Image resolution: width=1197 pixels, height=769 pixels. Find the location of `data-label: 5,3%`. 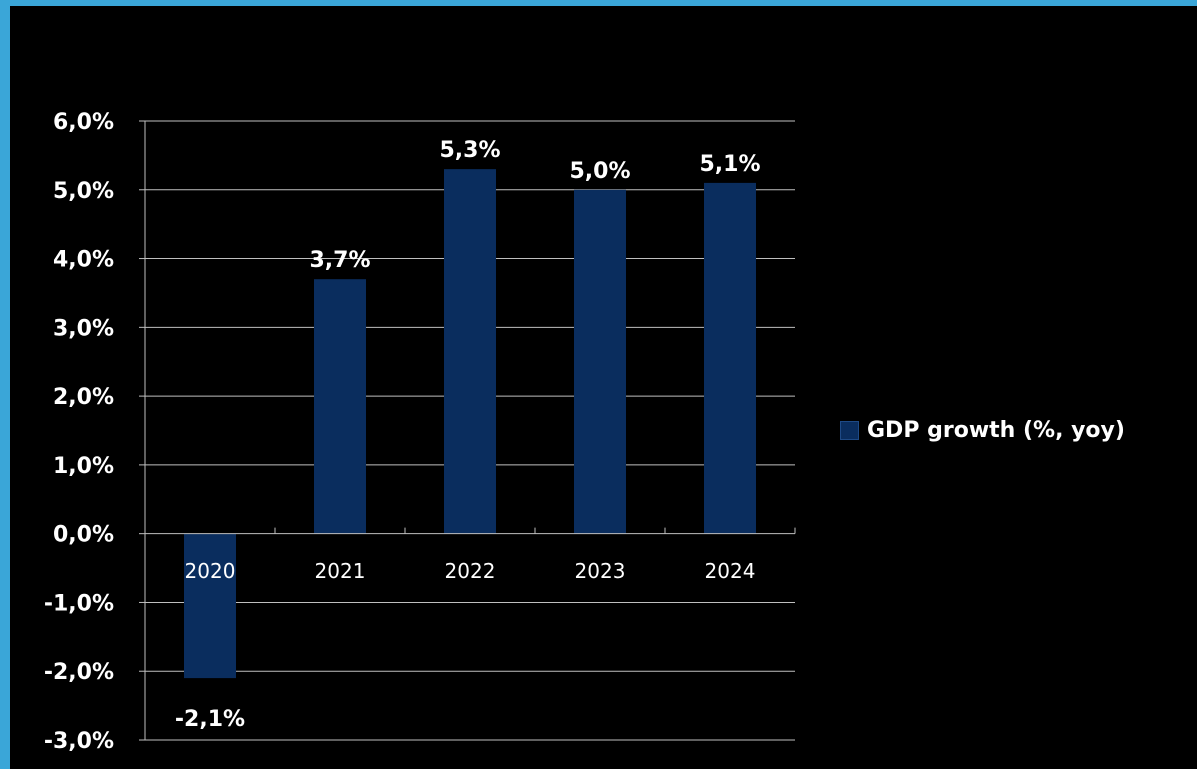

data-label: 5,3% is located at coordinates (469, 150).